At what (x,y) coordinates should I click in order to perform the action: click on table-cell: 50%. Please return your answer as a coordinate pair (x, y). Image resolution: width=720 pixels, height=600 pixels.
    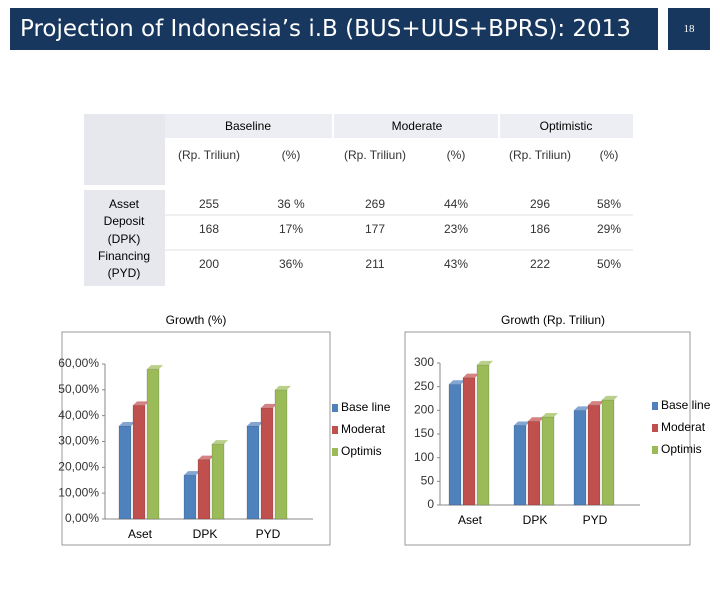
    Looking at the image, I should click on (609, 264).